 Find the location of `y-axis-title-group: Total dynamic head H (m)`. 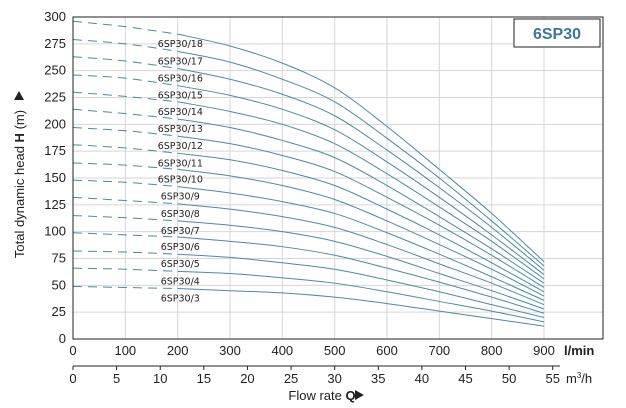

y-axis-title-group: Total dynamic head H (m) is located at coordinates (19, 184).